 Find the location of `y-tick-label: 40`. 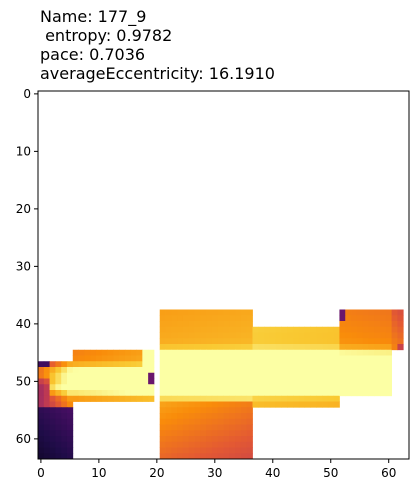

y-tick-label: 40 is located at coordinates (23, 324).